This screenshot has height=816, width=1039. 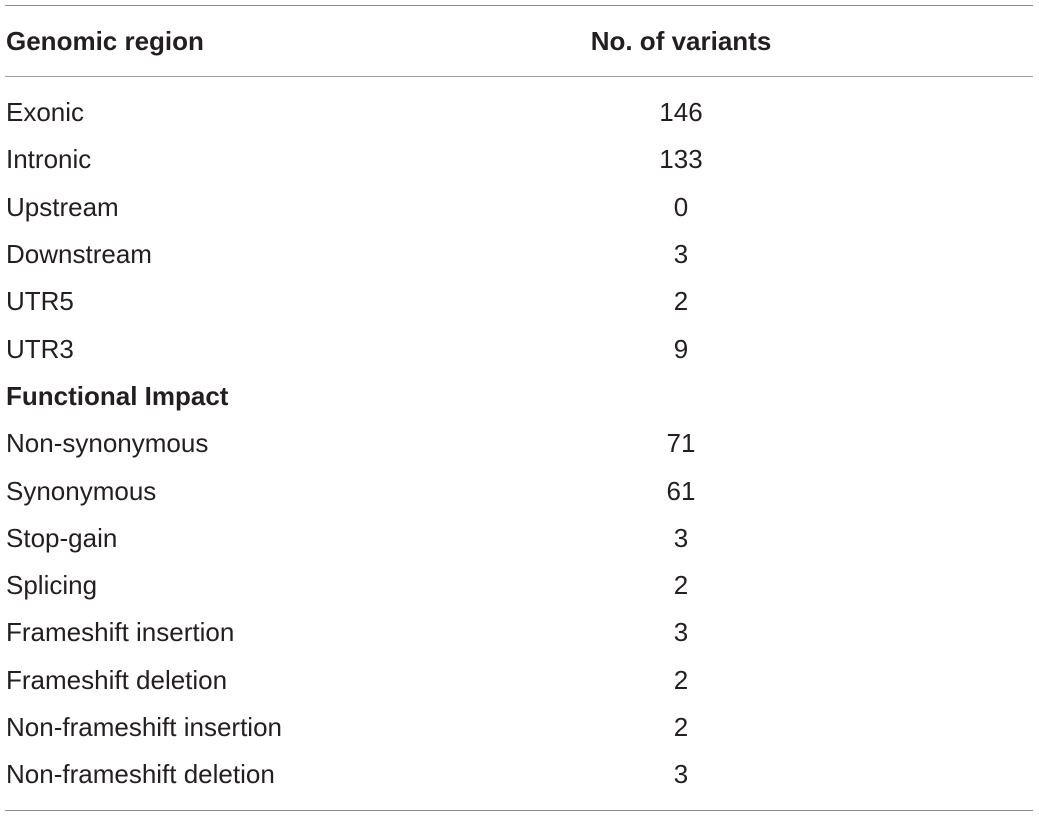 I want to click on table-row: UTR5 2, so click(x=519, y=301).